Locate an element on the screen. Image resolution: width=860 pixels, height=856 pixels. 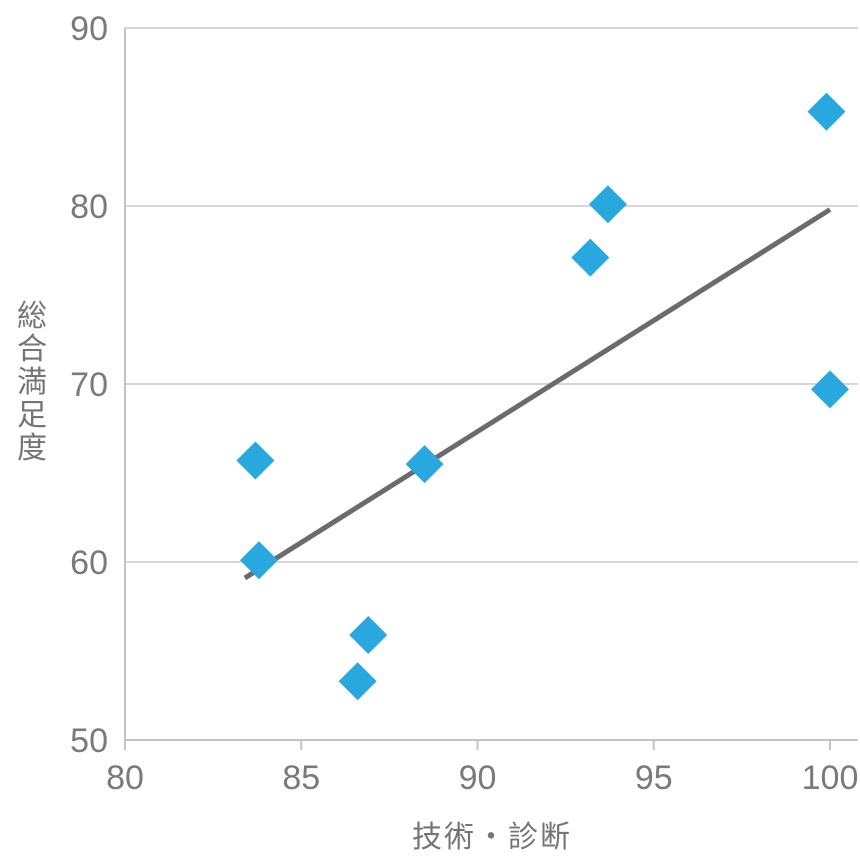
x-tick-label: 85 is located at coordinates (301, 778).